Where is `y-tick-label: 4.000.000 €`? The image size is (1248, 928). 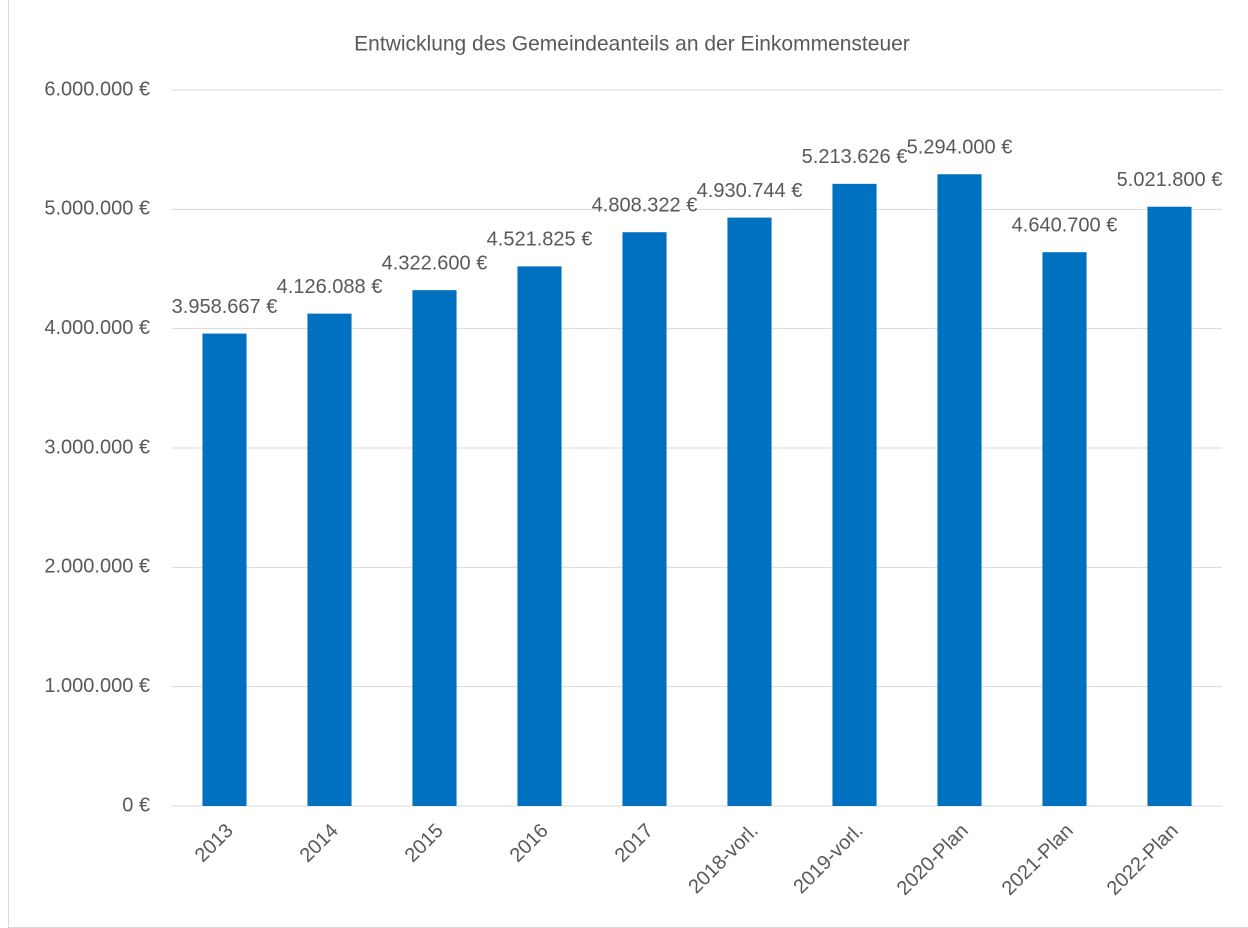 y-tick-label: 4.000.000 € is located at coordinates (97, 328).